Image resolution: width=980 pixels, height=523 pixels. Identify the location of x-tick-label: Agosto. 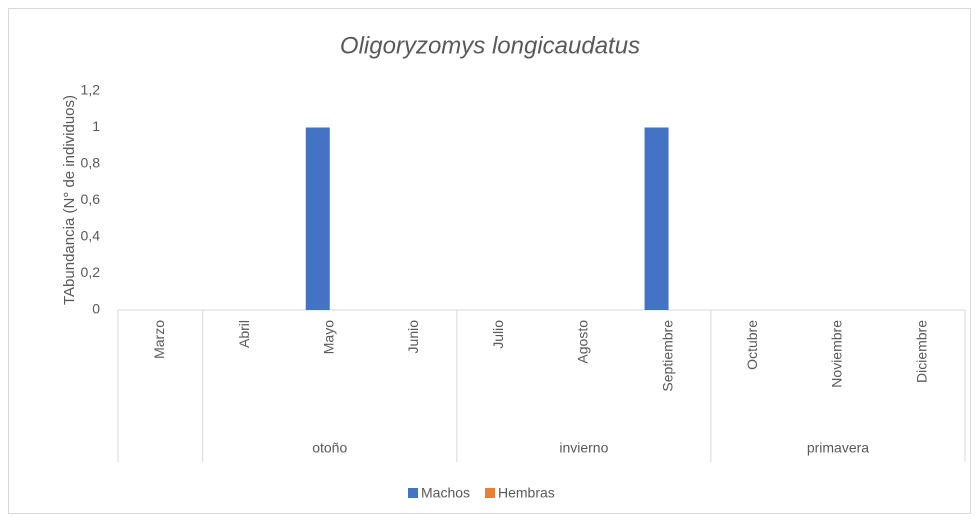
(583, 342).